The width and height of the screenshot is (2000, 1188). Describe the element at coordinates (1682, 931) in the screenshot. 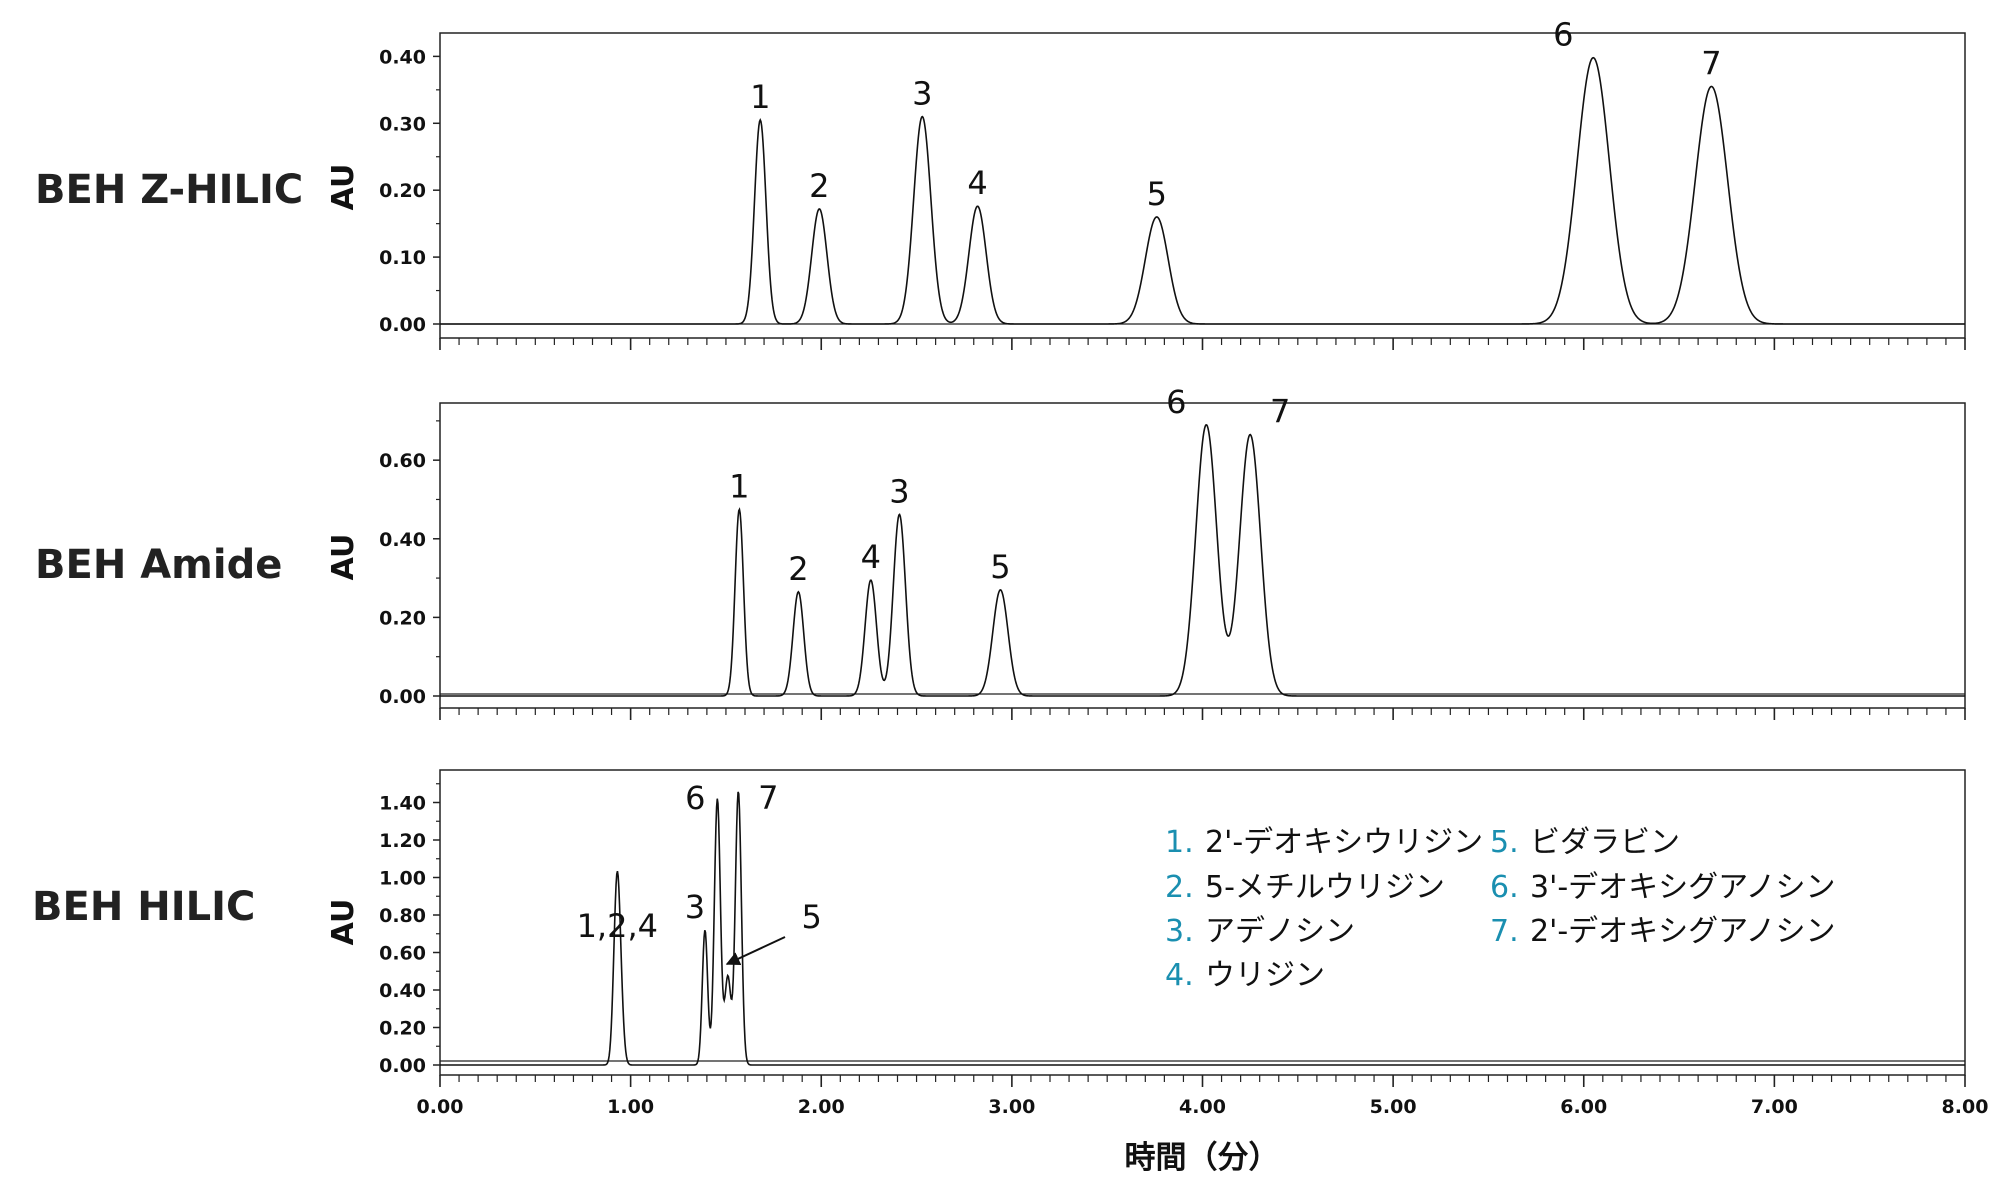

I see `legend-compound: 2'-デオキシグアノシン` at that location.